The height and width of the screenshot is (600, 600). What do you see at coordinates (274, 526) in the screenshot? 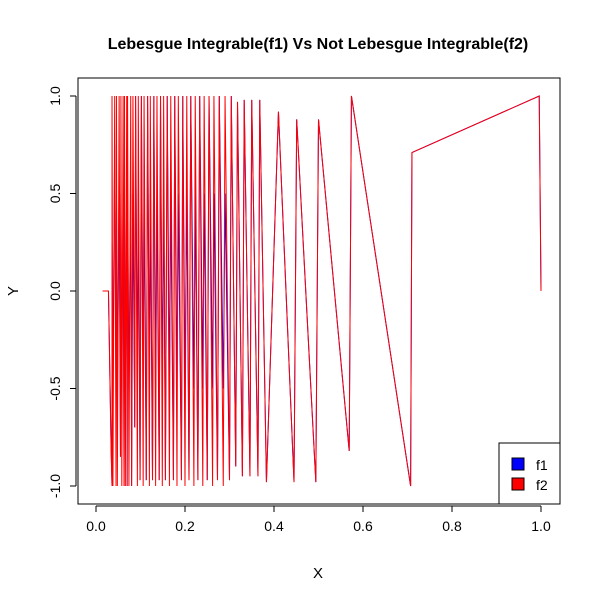
I see `x-tick-label: 0.4` at bounding box center [274, 526].